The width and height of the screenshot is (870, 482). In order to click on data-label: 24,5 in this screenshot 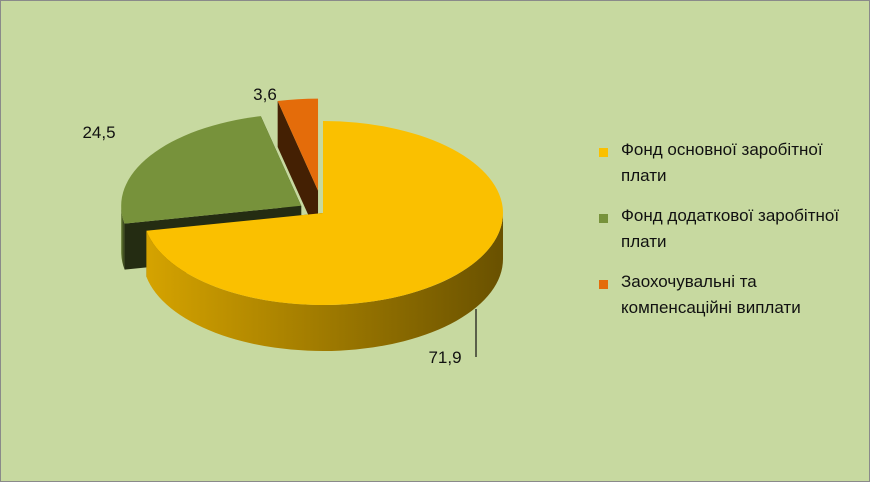, I will do `click(98, 132)`.